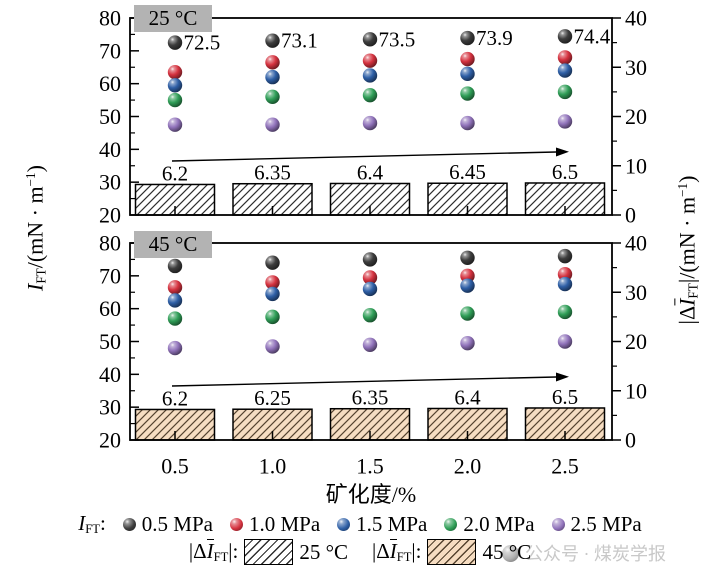 This screenshot has height=578, width=720. What do you see at coordinates (173, 244) in the screenshot?
I see `panel-label-45c: 45 °C` at bounding box center [173, 244].